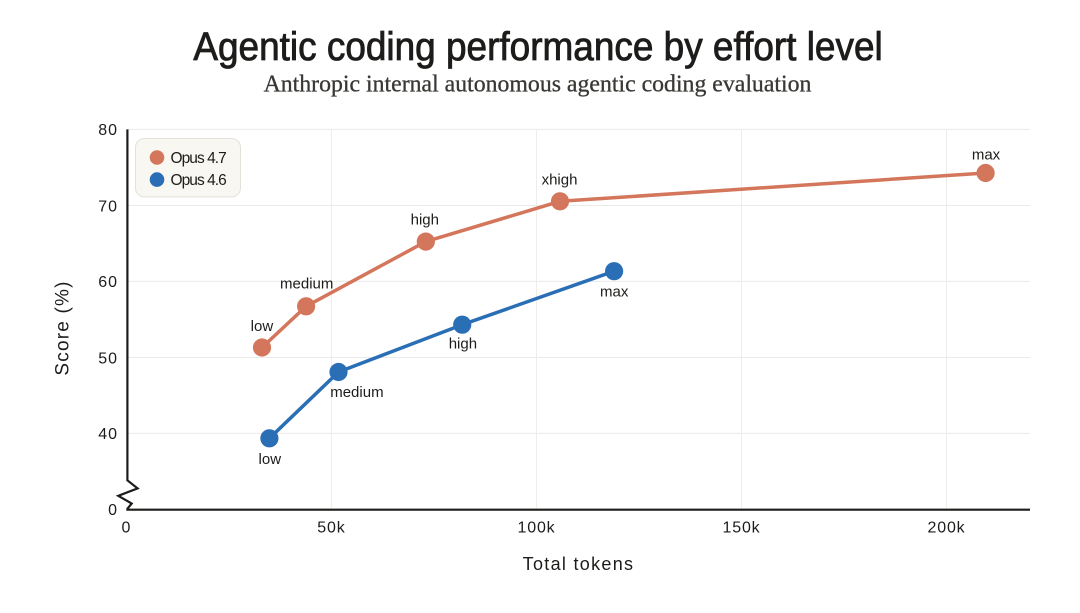 The image size is (1080, 613). I want to click on svg-text: xhigh, so click(560, 180).